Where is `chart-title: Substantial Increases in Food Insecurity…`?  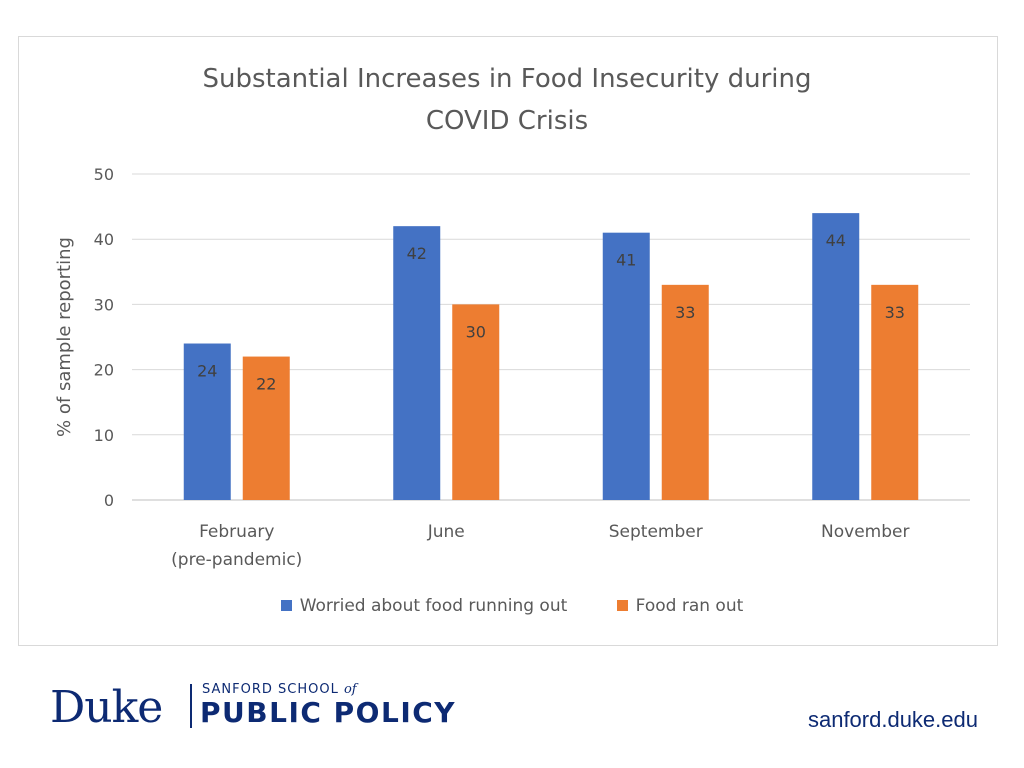 chart-title: Substantial Increases in Food Insecurity… is located at coordinates (507, 100).